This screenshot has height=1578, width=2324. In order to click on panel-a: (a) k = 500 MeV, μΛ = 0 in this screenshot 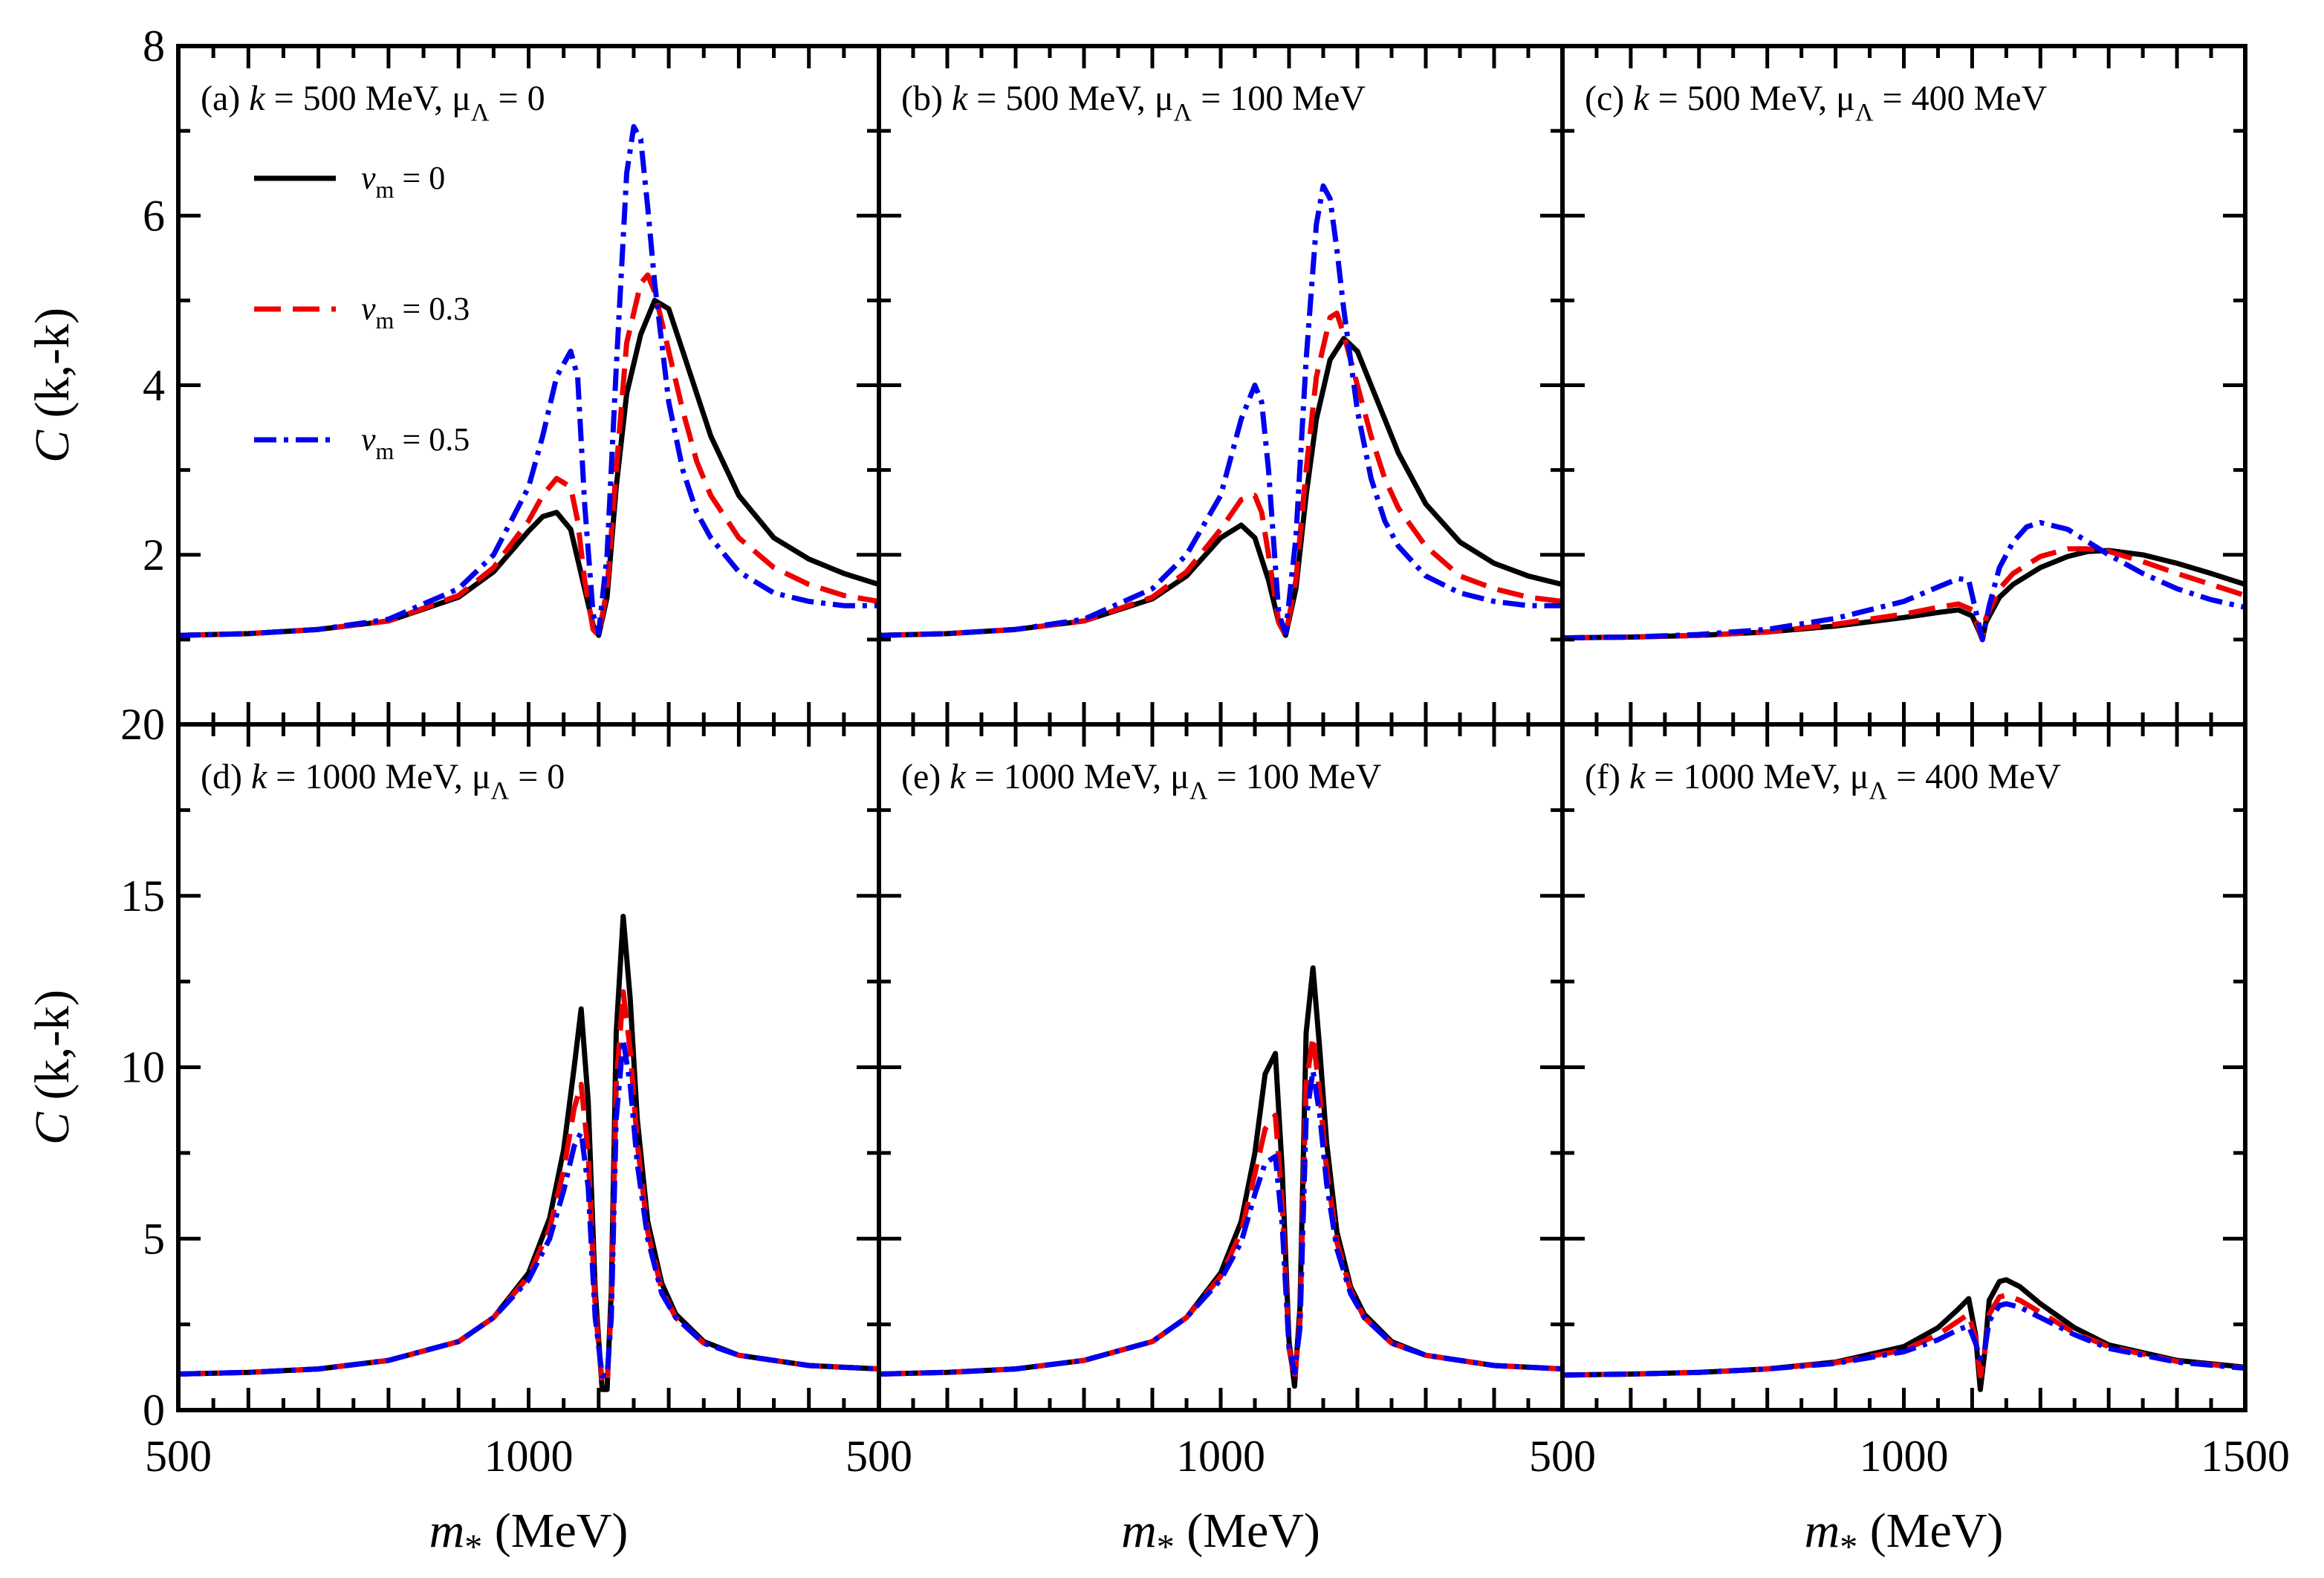, I will do `click(528, 385)`.